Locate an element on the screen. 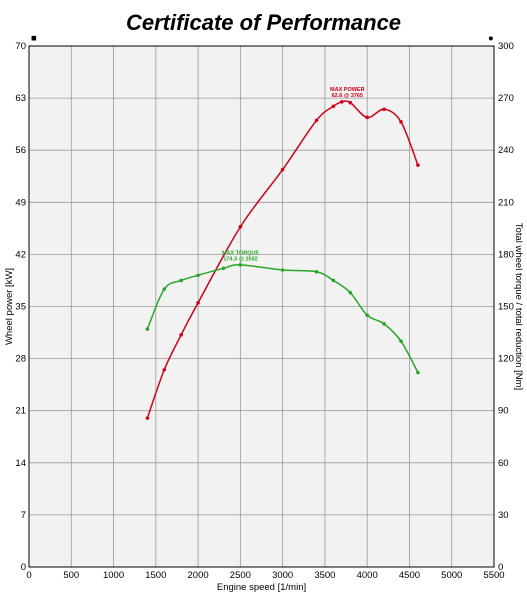  x-tick-label: 1000 is located at coordinates (113, 575).